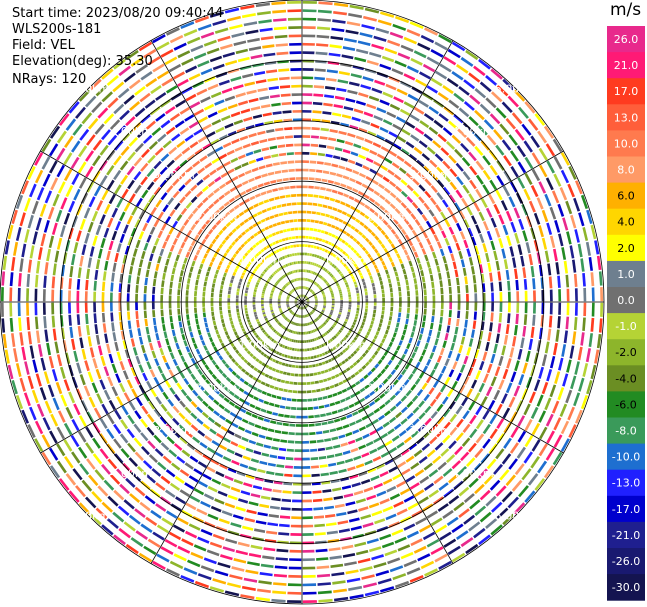  I want to click on colorbar-tick-label: -17.0, so click(626, 509).